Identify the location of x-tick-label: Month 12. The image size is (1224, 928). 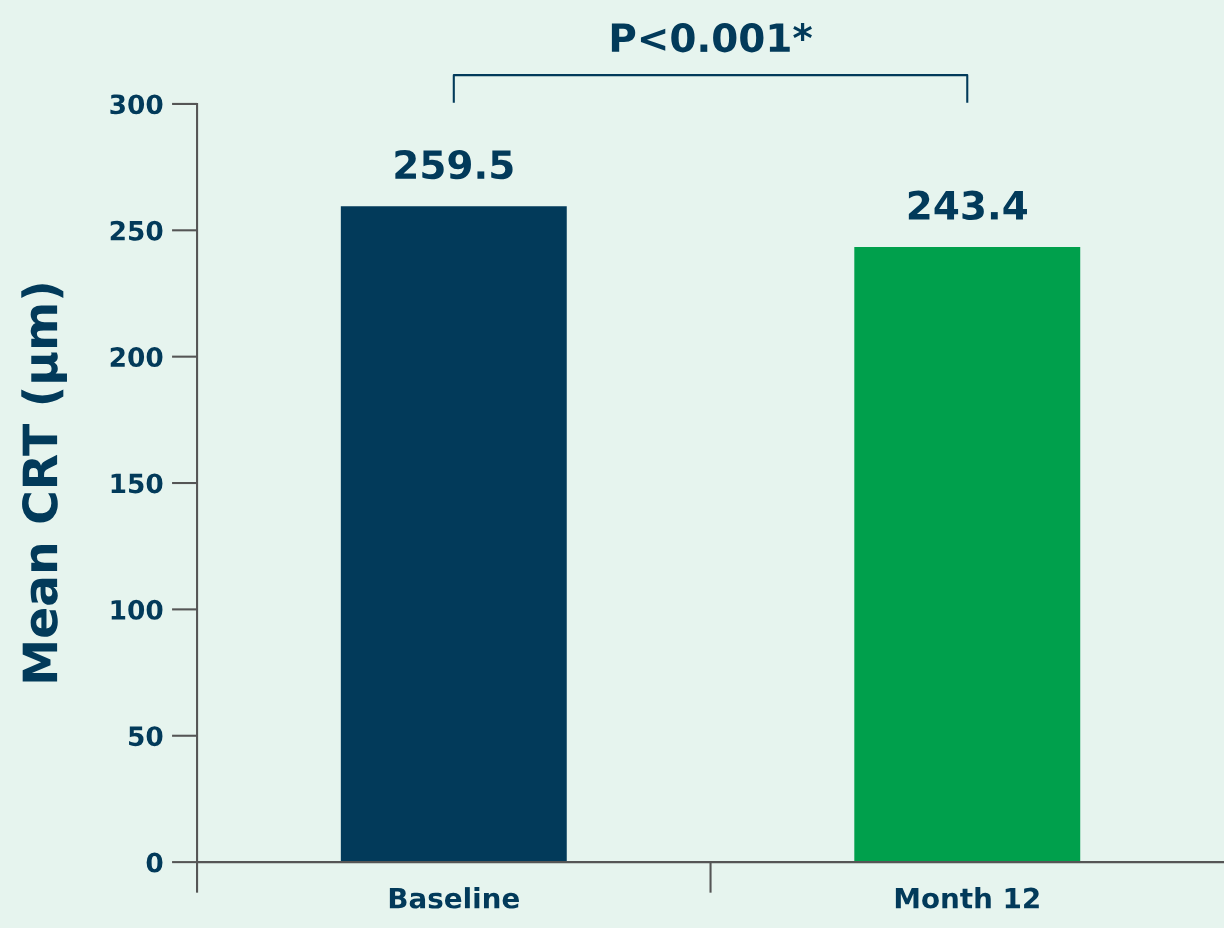
(967, 898).